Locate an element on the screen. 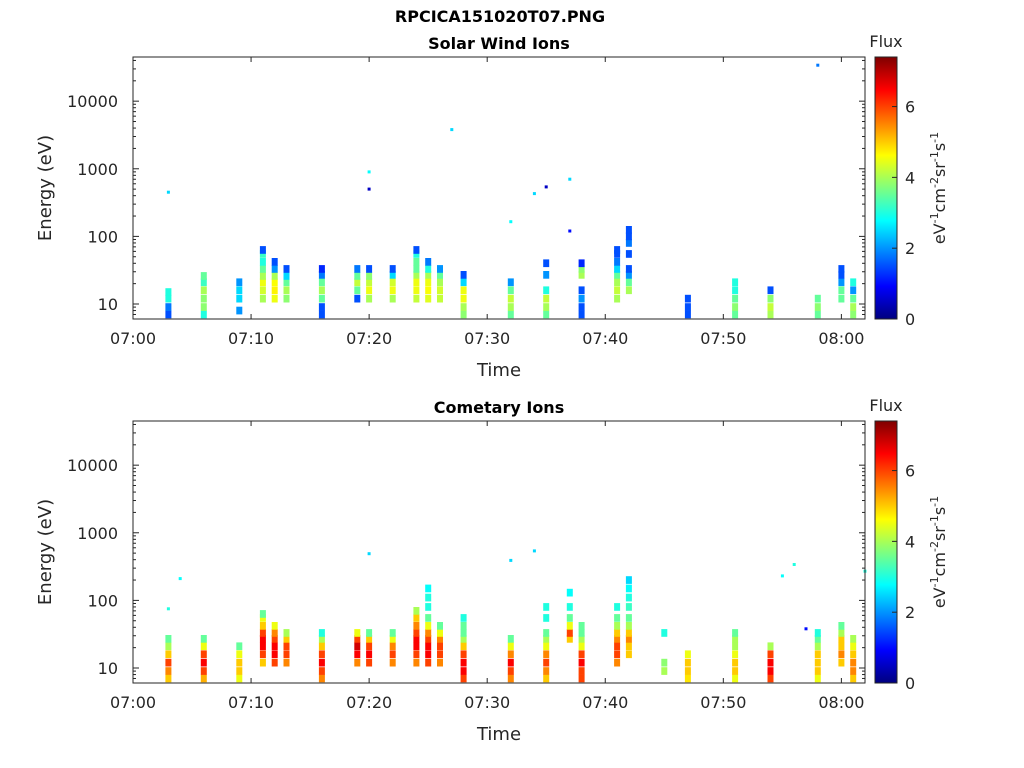 This screenshot has height=768, width=1024. panel-title-solar-wind: Solar Wind Ions is located at coordinates (499, 43).